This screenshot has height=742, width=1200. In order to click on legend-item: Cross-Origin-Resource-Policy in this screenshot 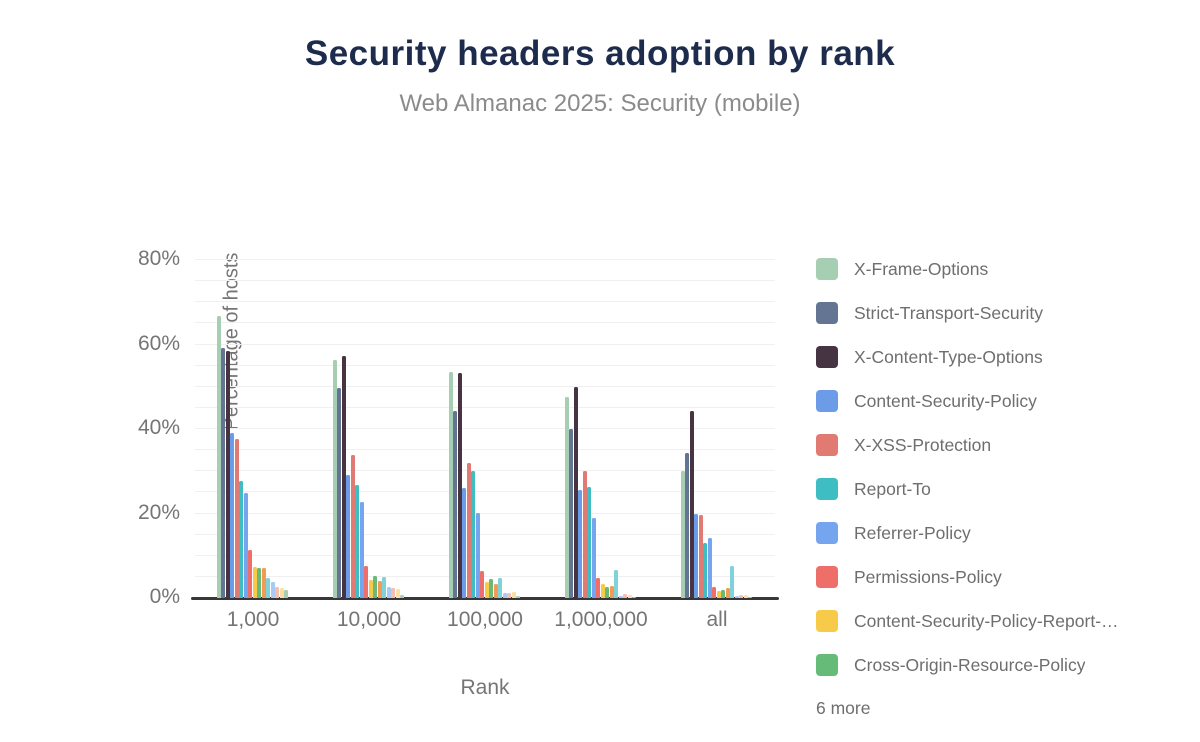, I will do `click(1001, 665)`.